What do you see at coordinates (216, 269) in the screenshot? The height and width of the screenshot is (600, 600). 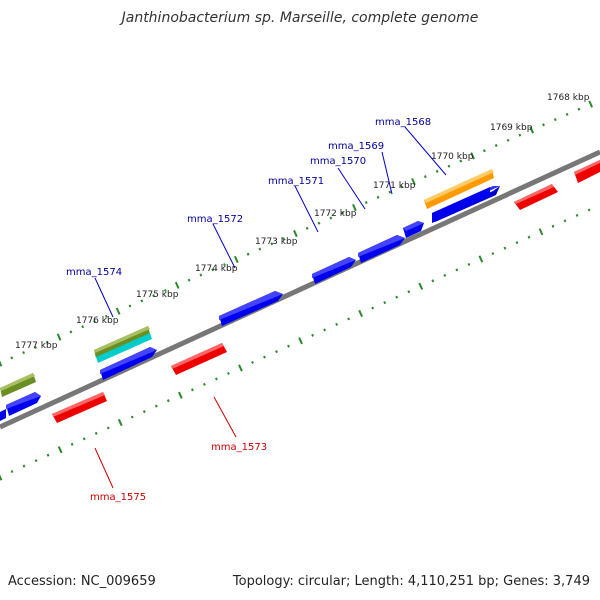 I see `tick-label-1774: 1774 kbp` at bounding box center [216, 269].